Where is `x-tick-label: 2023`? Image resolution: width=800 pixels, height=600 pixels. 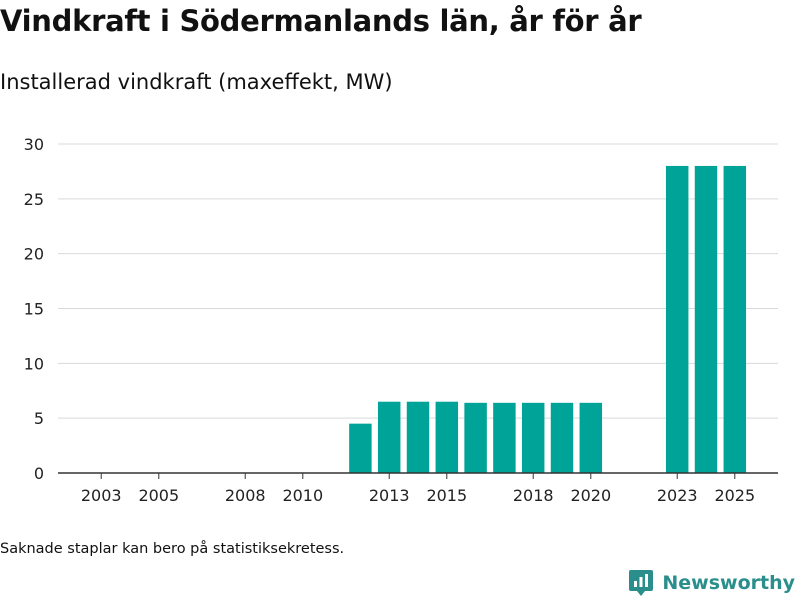 x-tick-label: 2023 is located at coordinates (677, 495).